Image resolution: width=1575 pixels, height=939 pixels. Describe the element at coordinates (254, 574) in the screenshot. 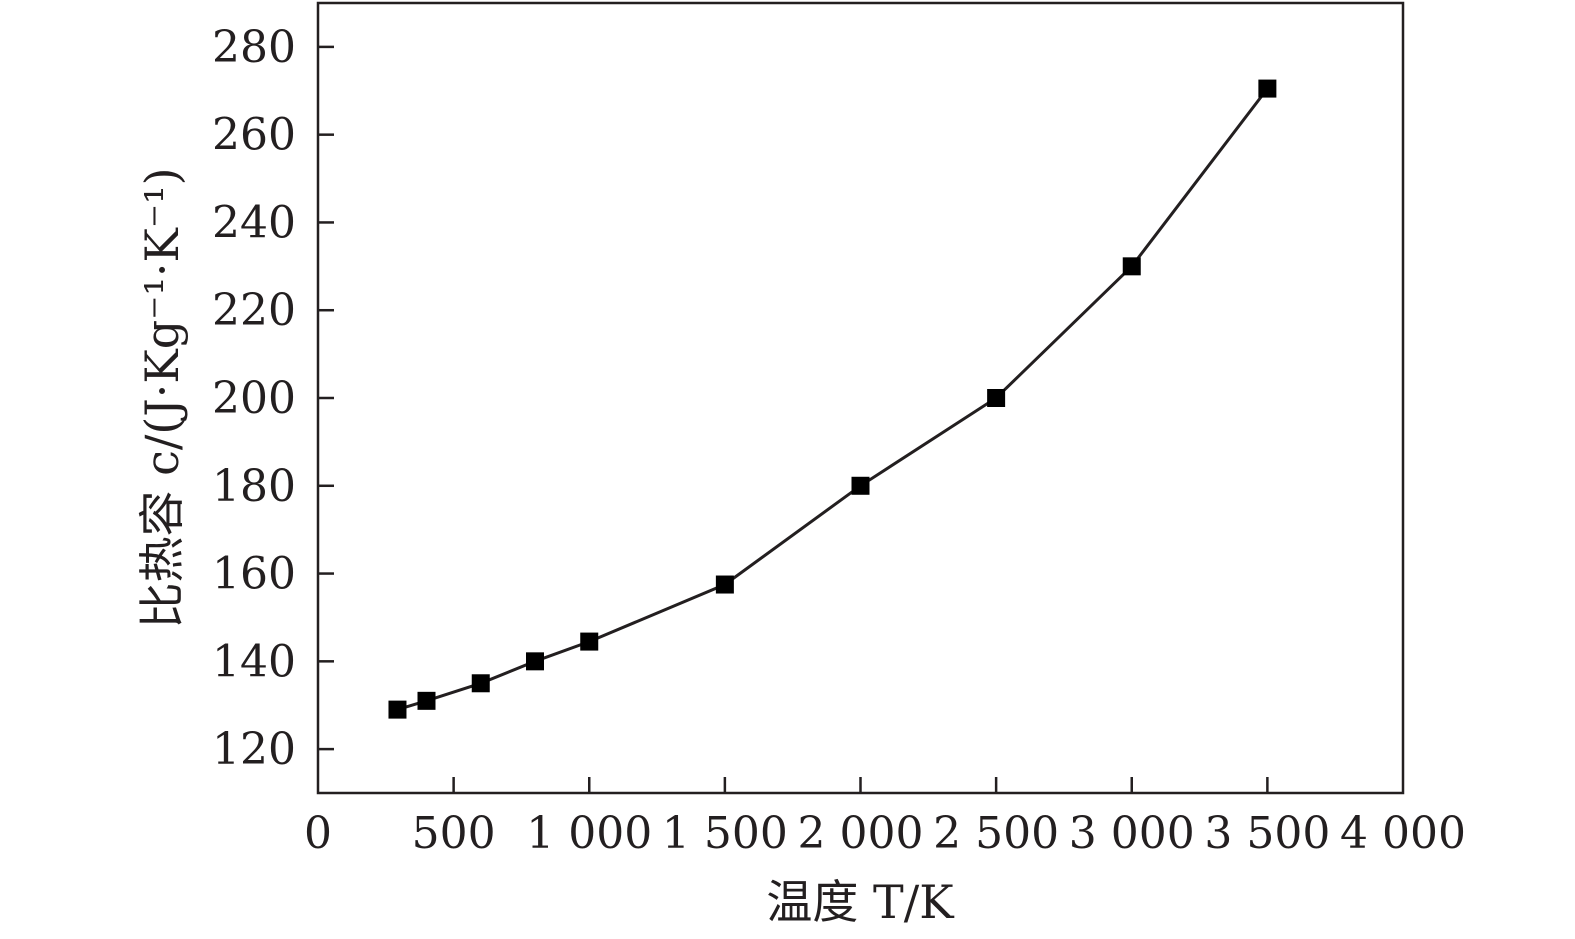

I see `y-tick-label: 160` at that location.